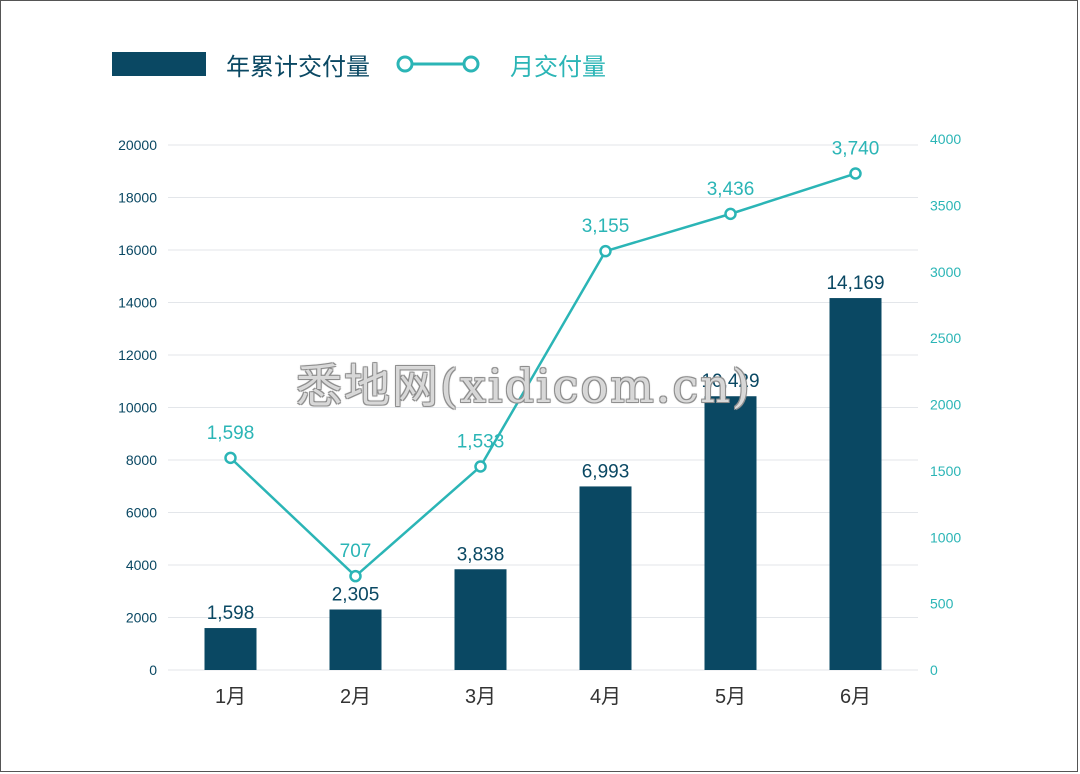 This screenshot has height=774, width=1080. I want to click on x-axis-tick-label: 6月, so click(855, 697).